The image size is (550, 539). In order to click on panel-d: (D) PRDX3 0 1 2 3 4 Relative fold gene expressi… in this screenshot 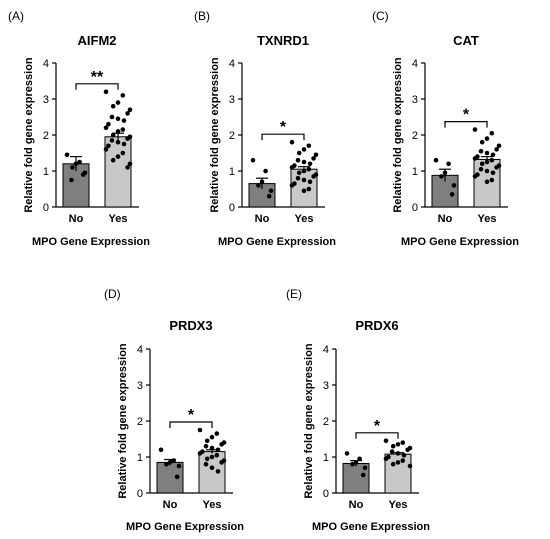, I will do `click(174, 410)`.